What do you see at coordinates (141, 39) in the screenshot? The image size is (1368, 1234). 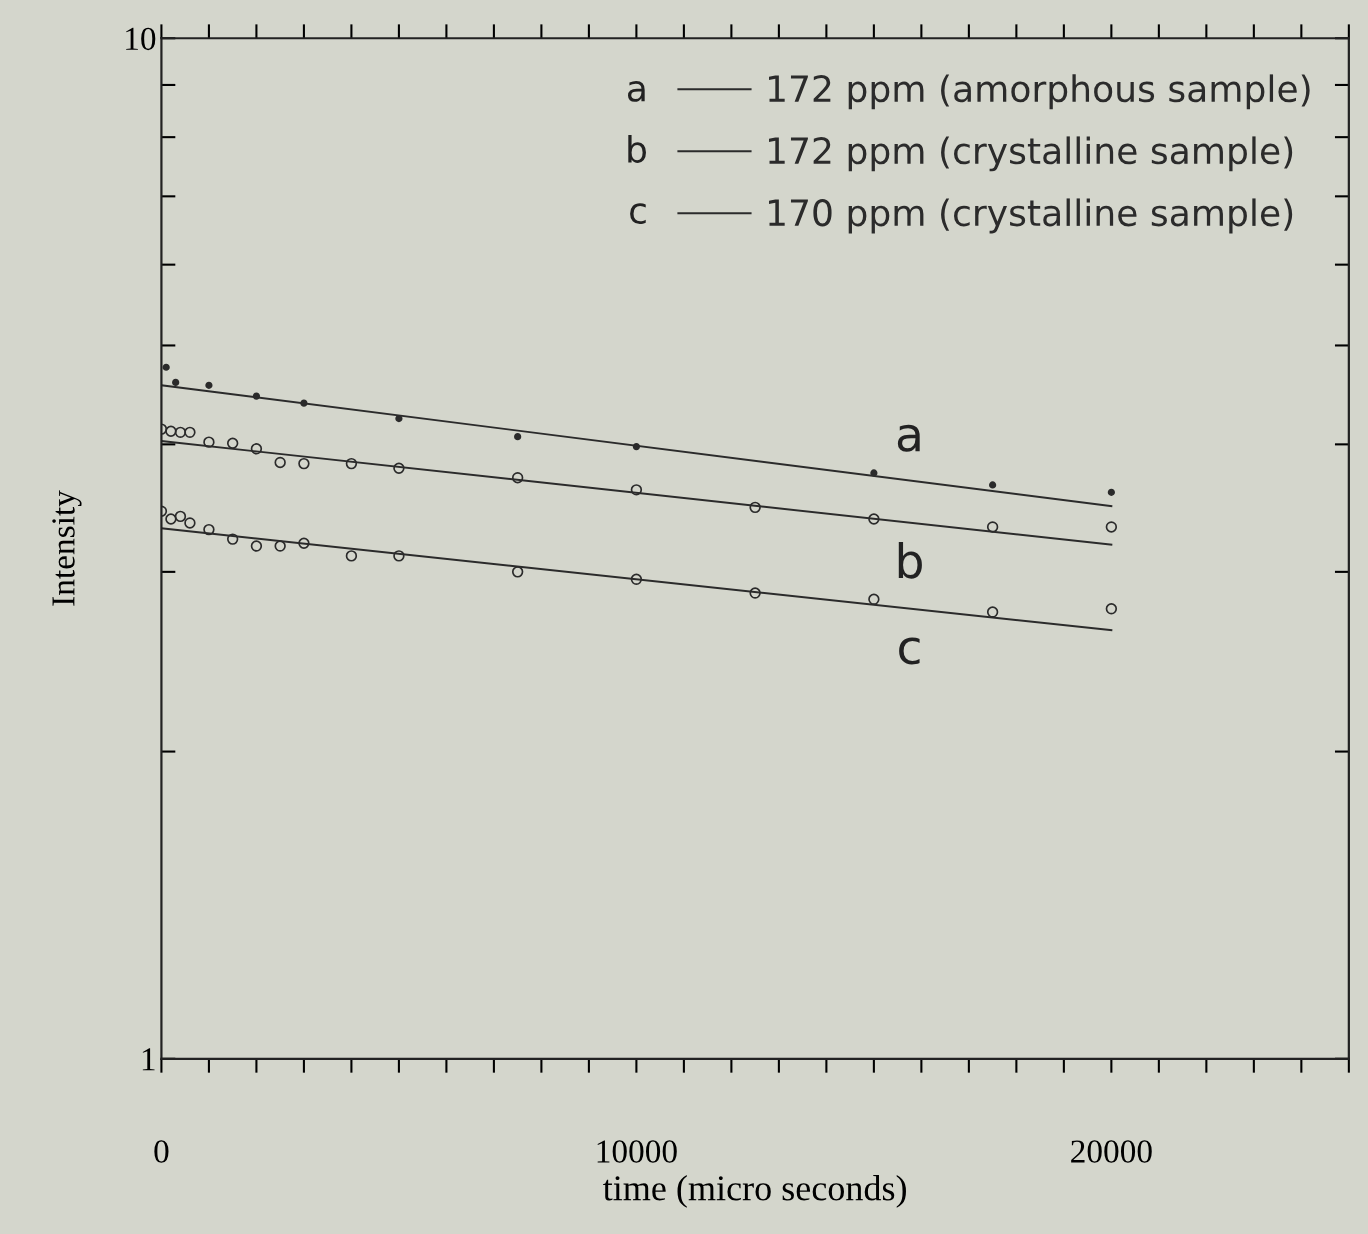 I see `y-tick-label: 10` at bounding box center [141, 39].